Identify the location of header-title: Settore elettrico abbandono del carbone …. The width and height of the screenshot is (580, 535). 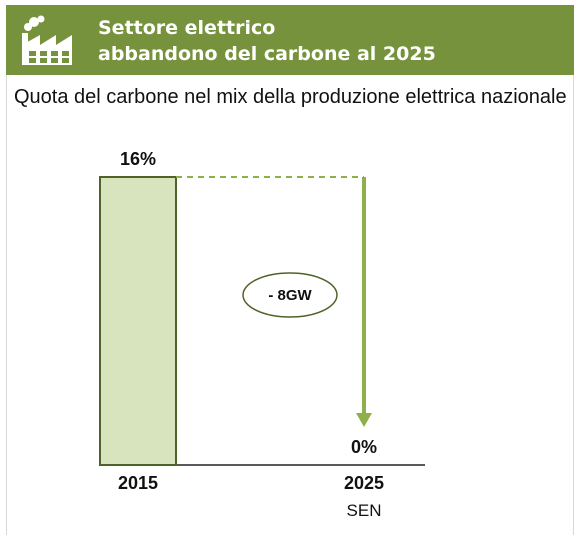
(267, 41).